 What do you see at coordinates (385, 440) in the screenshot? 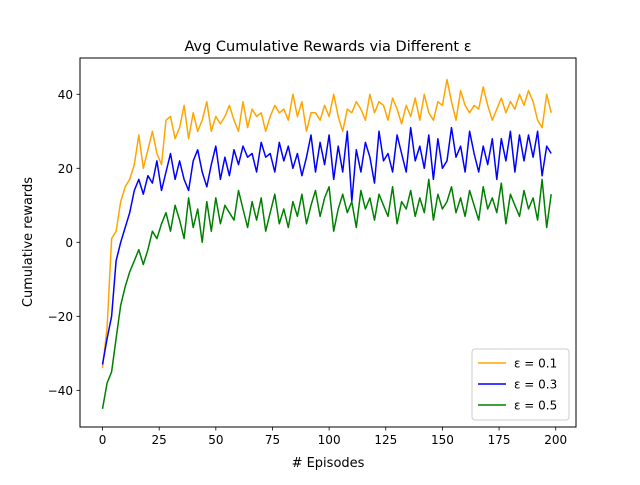
I see `x-tick-label: 125` at bounding box center [385, 440].